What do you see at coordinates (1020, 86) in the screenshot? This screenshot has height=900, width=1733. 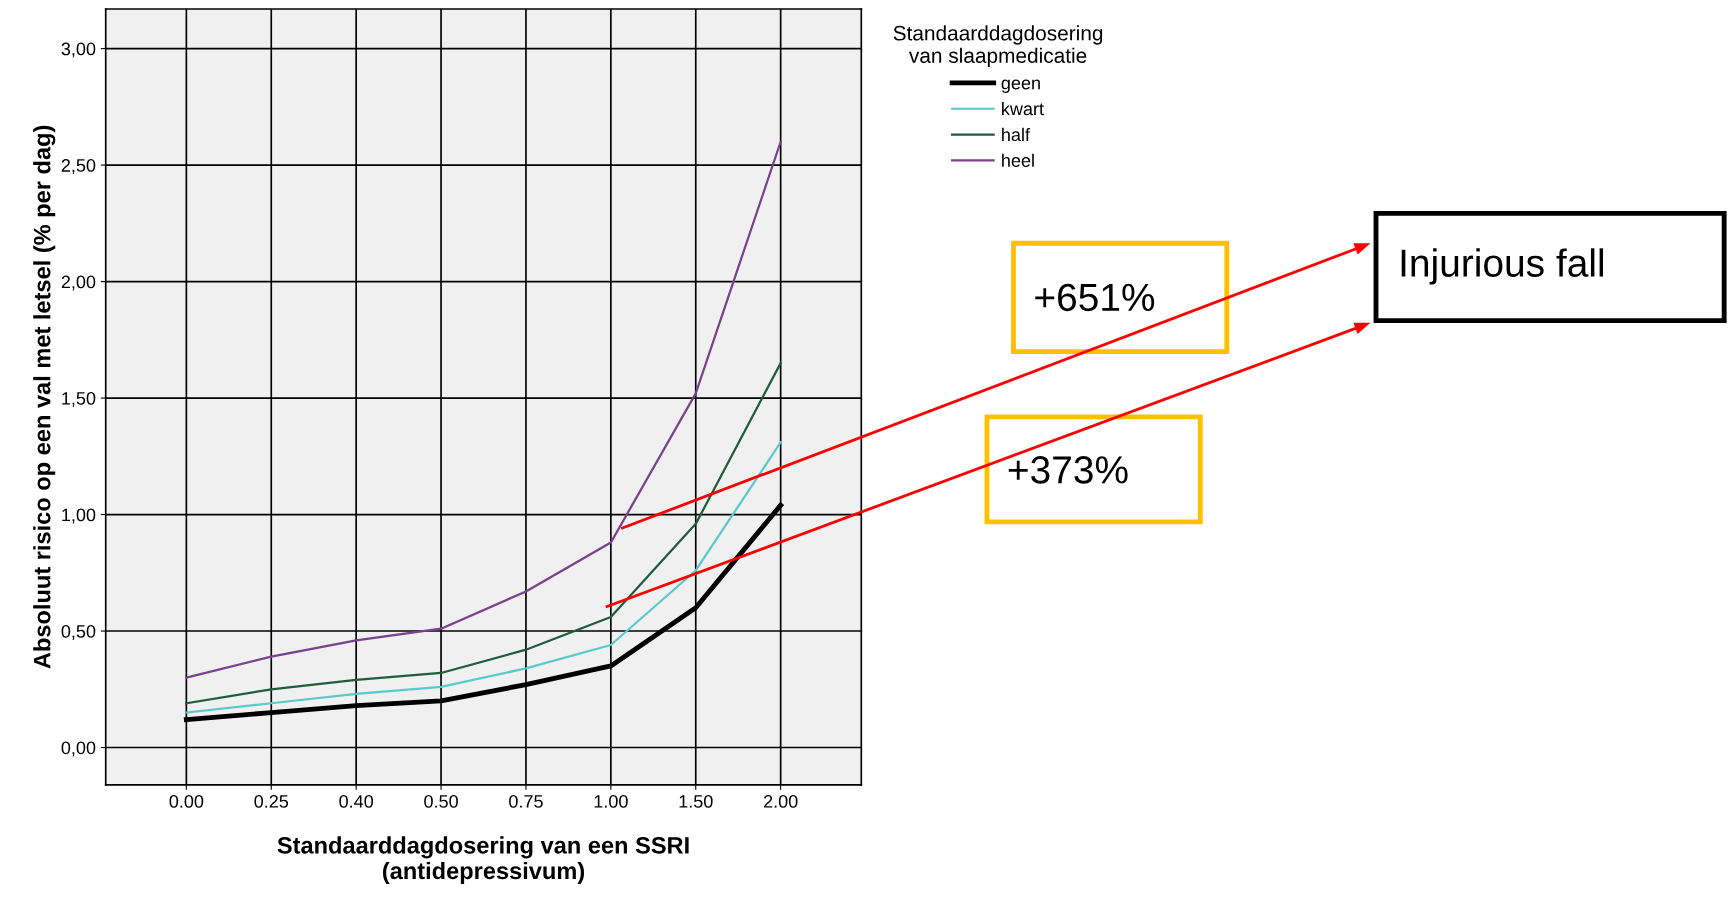 I see `legend-label: geen` at bounding box center [1020, 86].